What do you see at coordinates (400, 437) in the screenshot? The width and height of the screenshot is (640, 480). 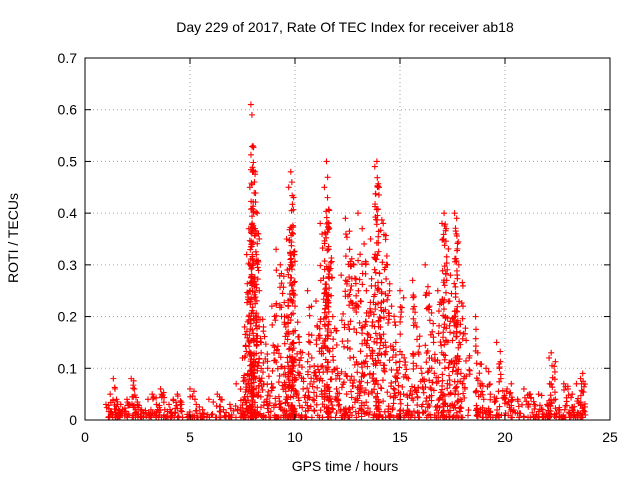 I see `x-tick-label: 15` at bounding box center [400, 437].